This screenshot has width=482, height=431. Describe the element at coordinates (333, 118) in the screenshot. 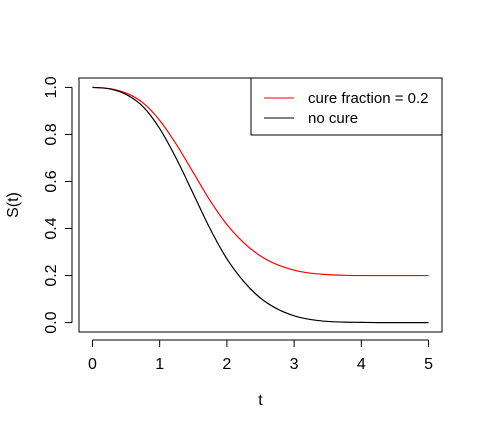

I see `legend-label-no-cure: no cure` at that location.